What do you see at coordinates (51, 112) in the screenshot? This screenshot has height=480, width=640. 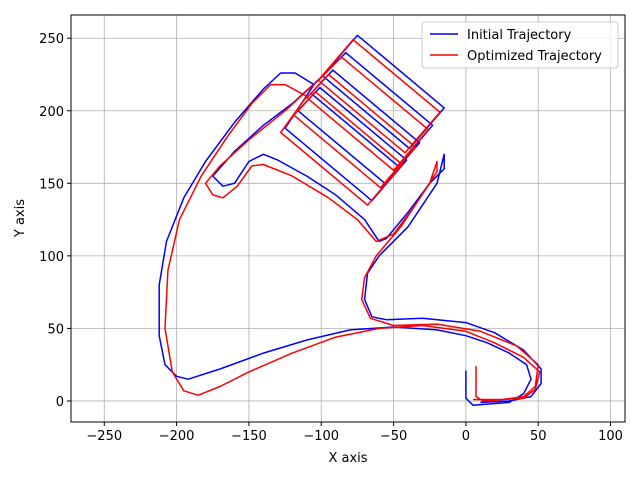 I see `y-tick-label: 200` at bounding box center [51, 112].